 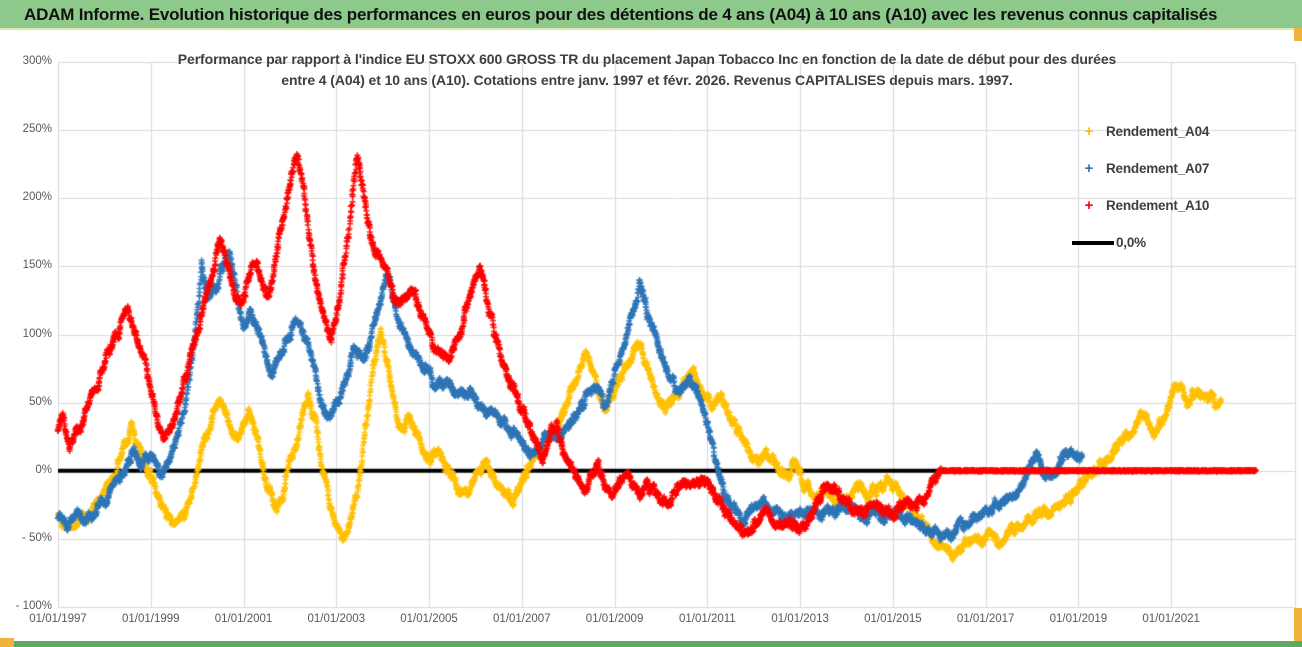 I want to click on bottom-right-yellow-accent, so click(x=1298, y=624).